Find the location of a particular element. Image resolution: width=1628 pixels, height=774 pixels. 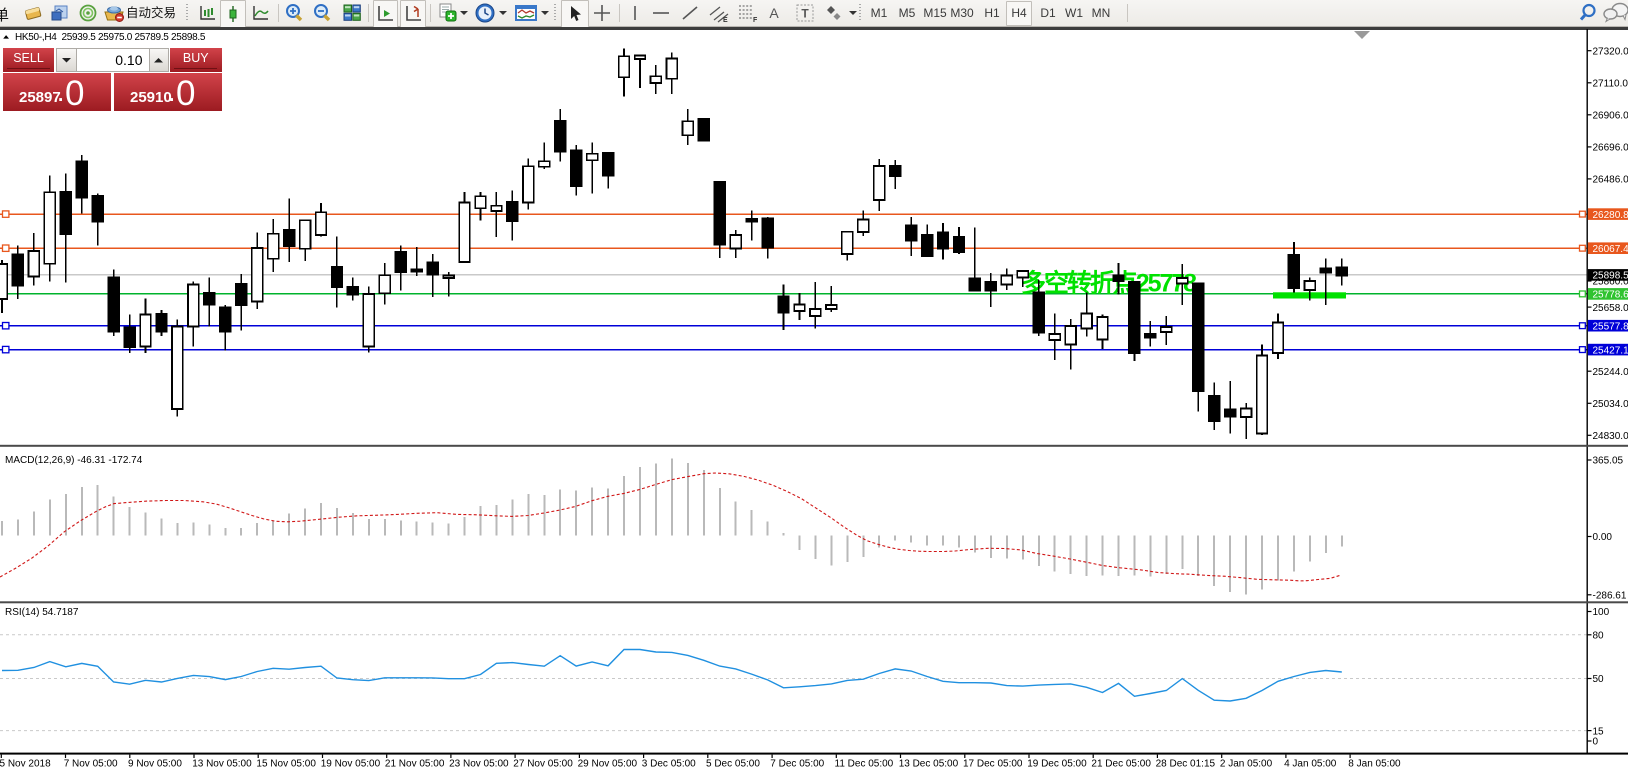

svg-text: 2 Jan 05:00 is located at coordinates (1246, 764).